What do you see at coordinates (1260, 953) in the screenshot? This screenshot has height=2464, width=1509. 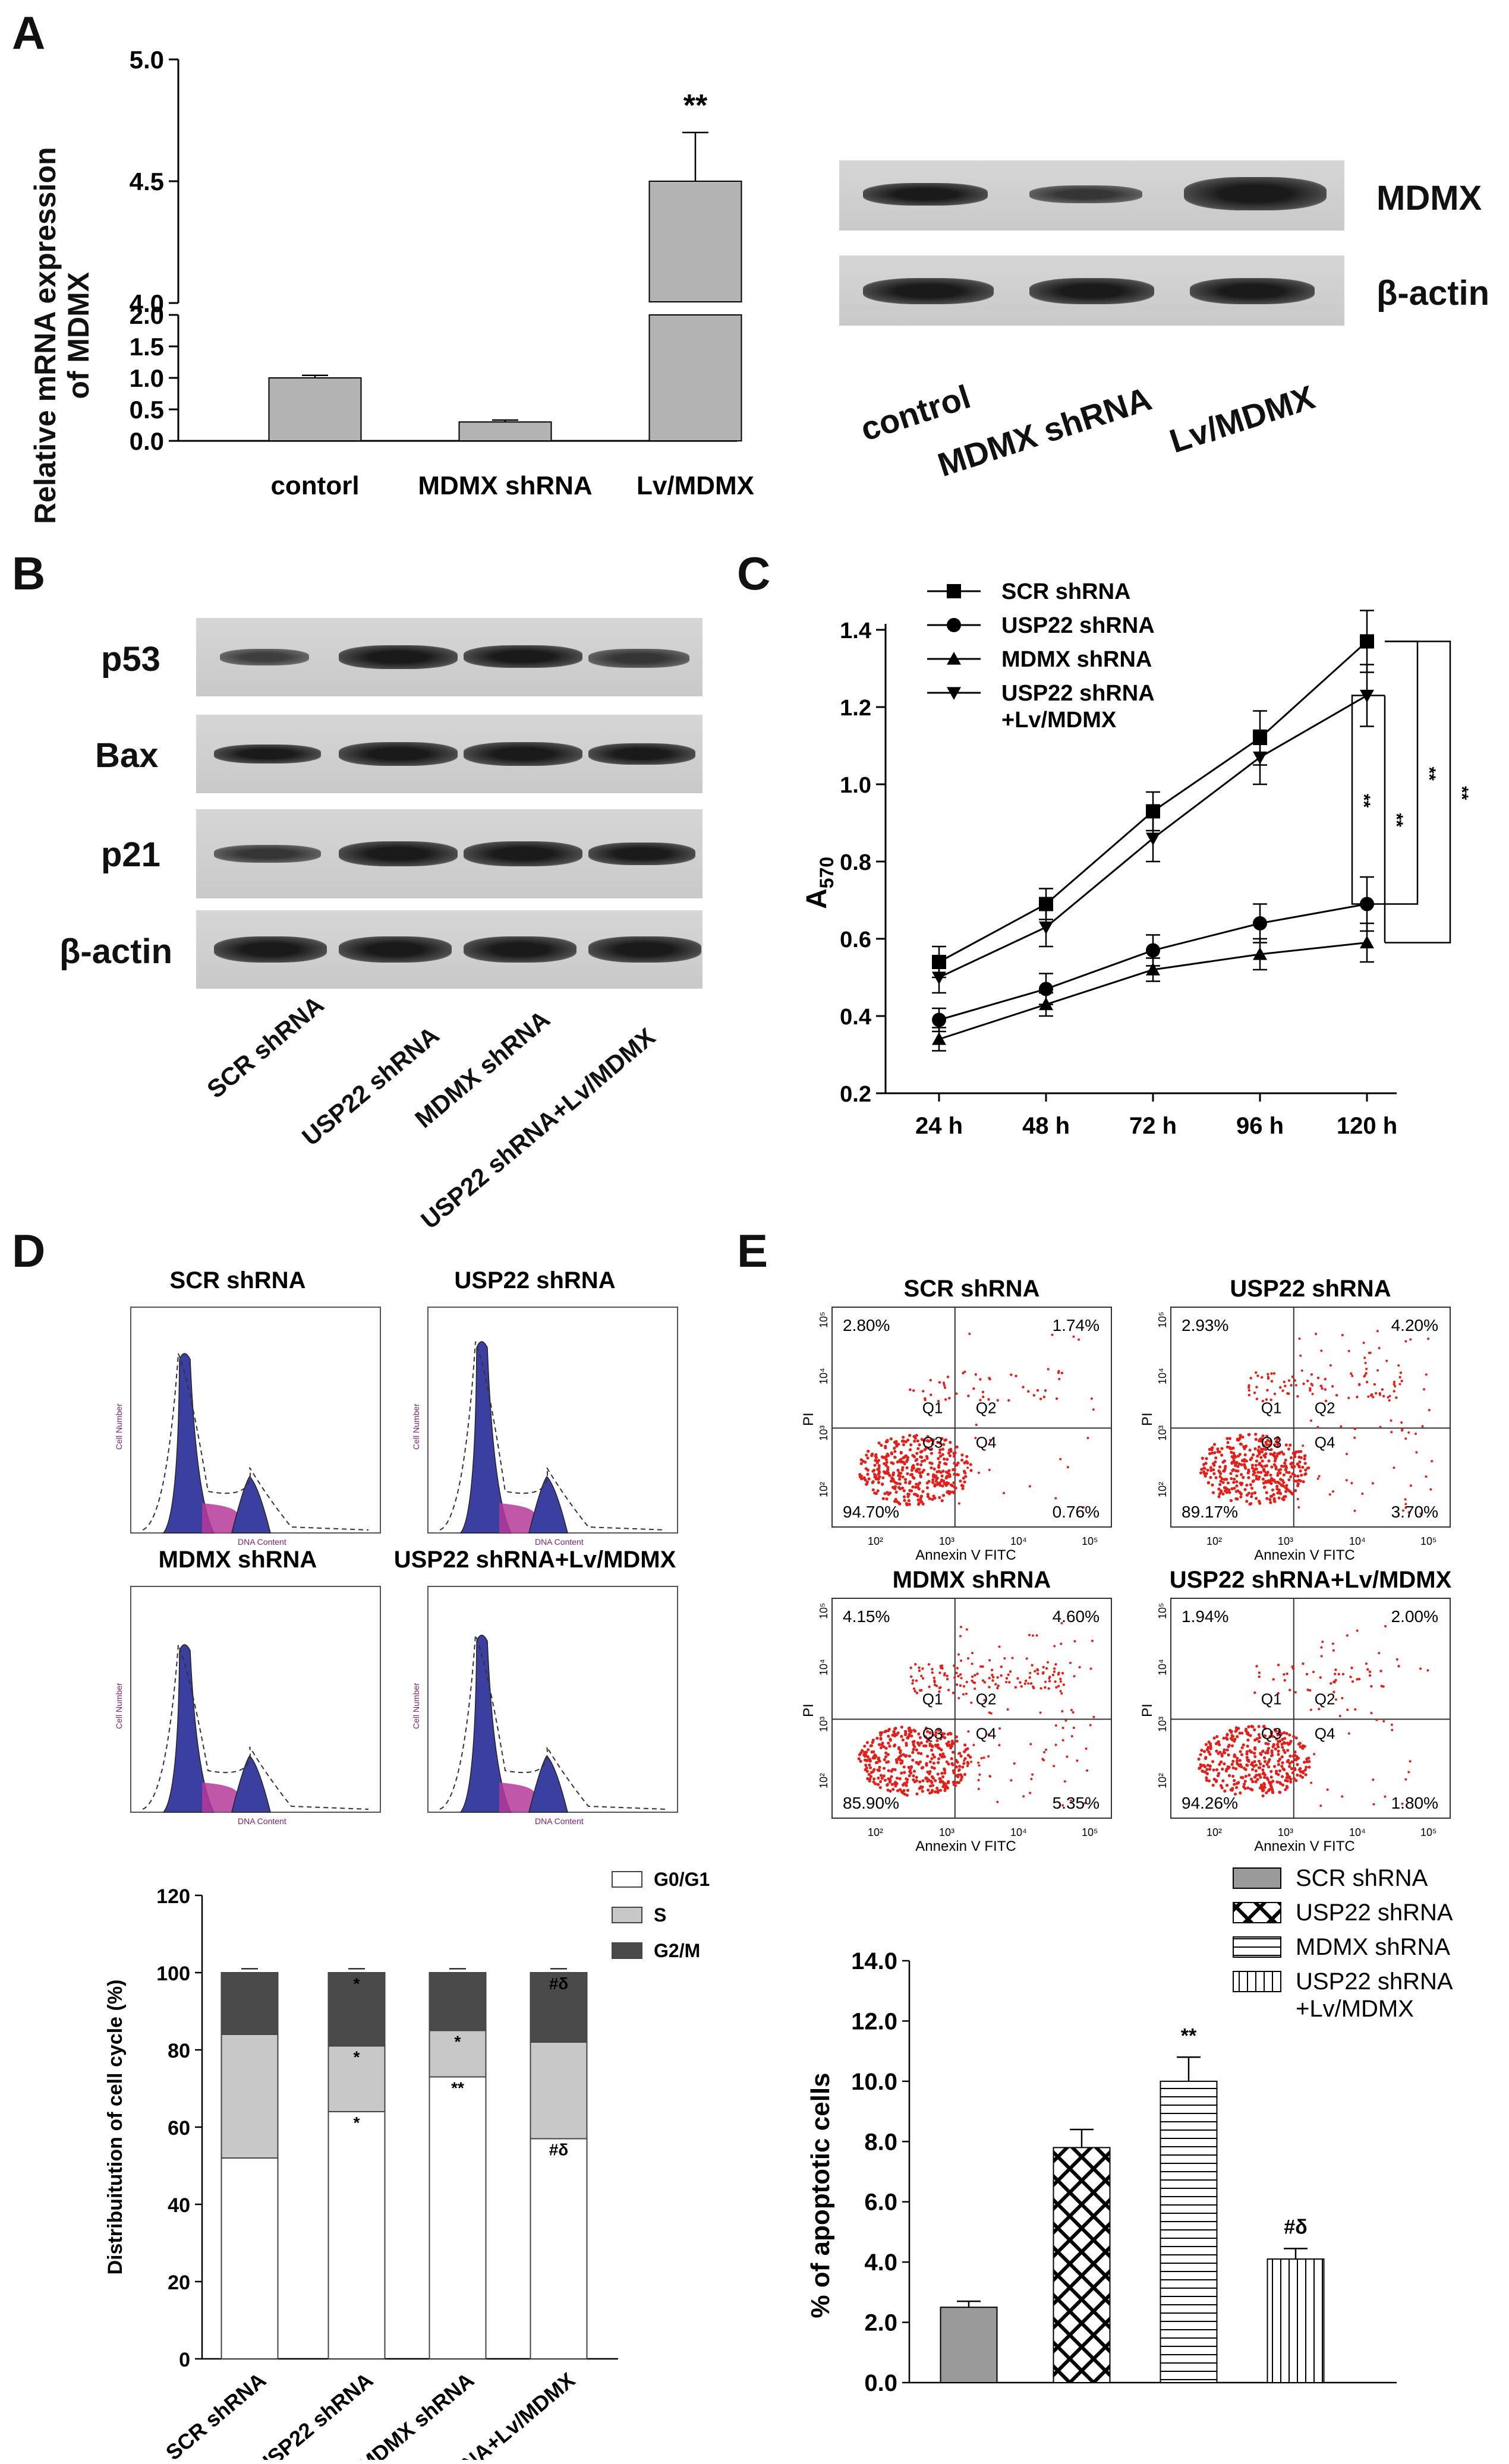 I see `c-marker-triangle-up` at bounding box center [1260, 953].